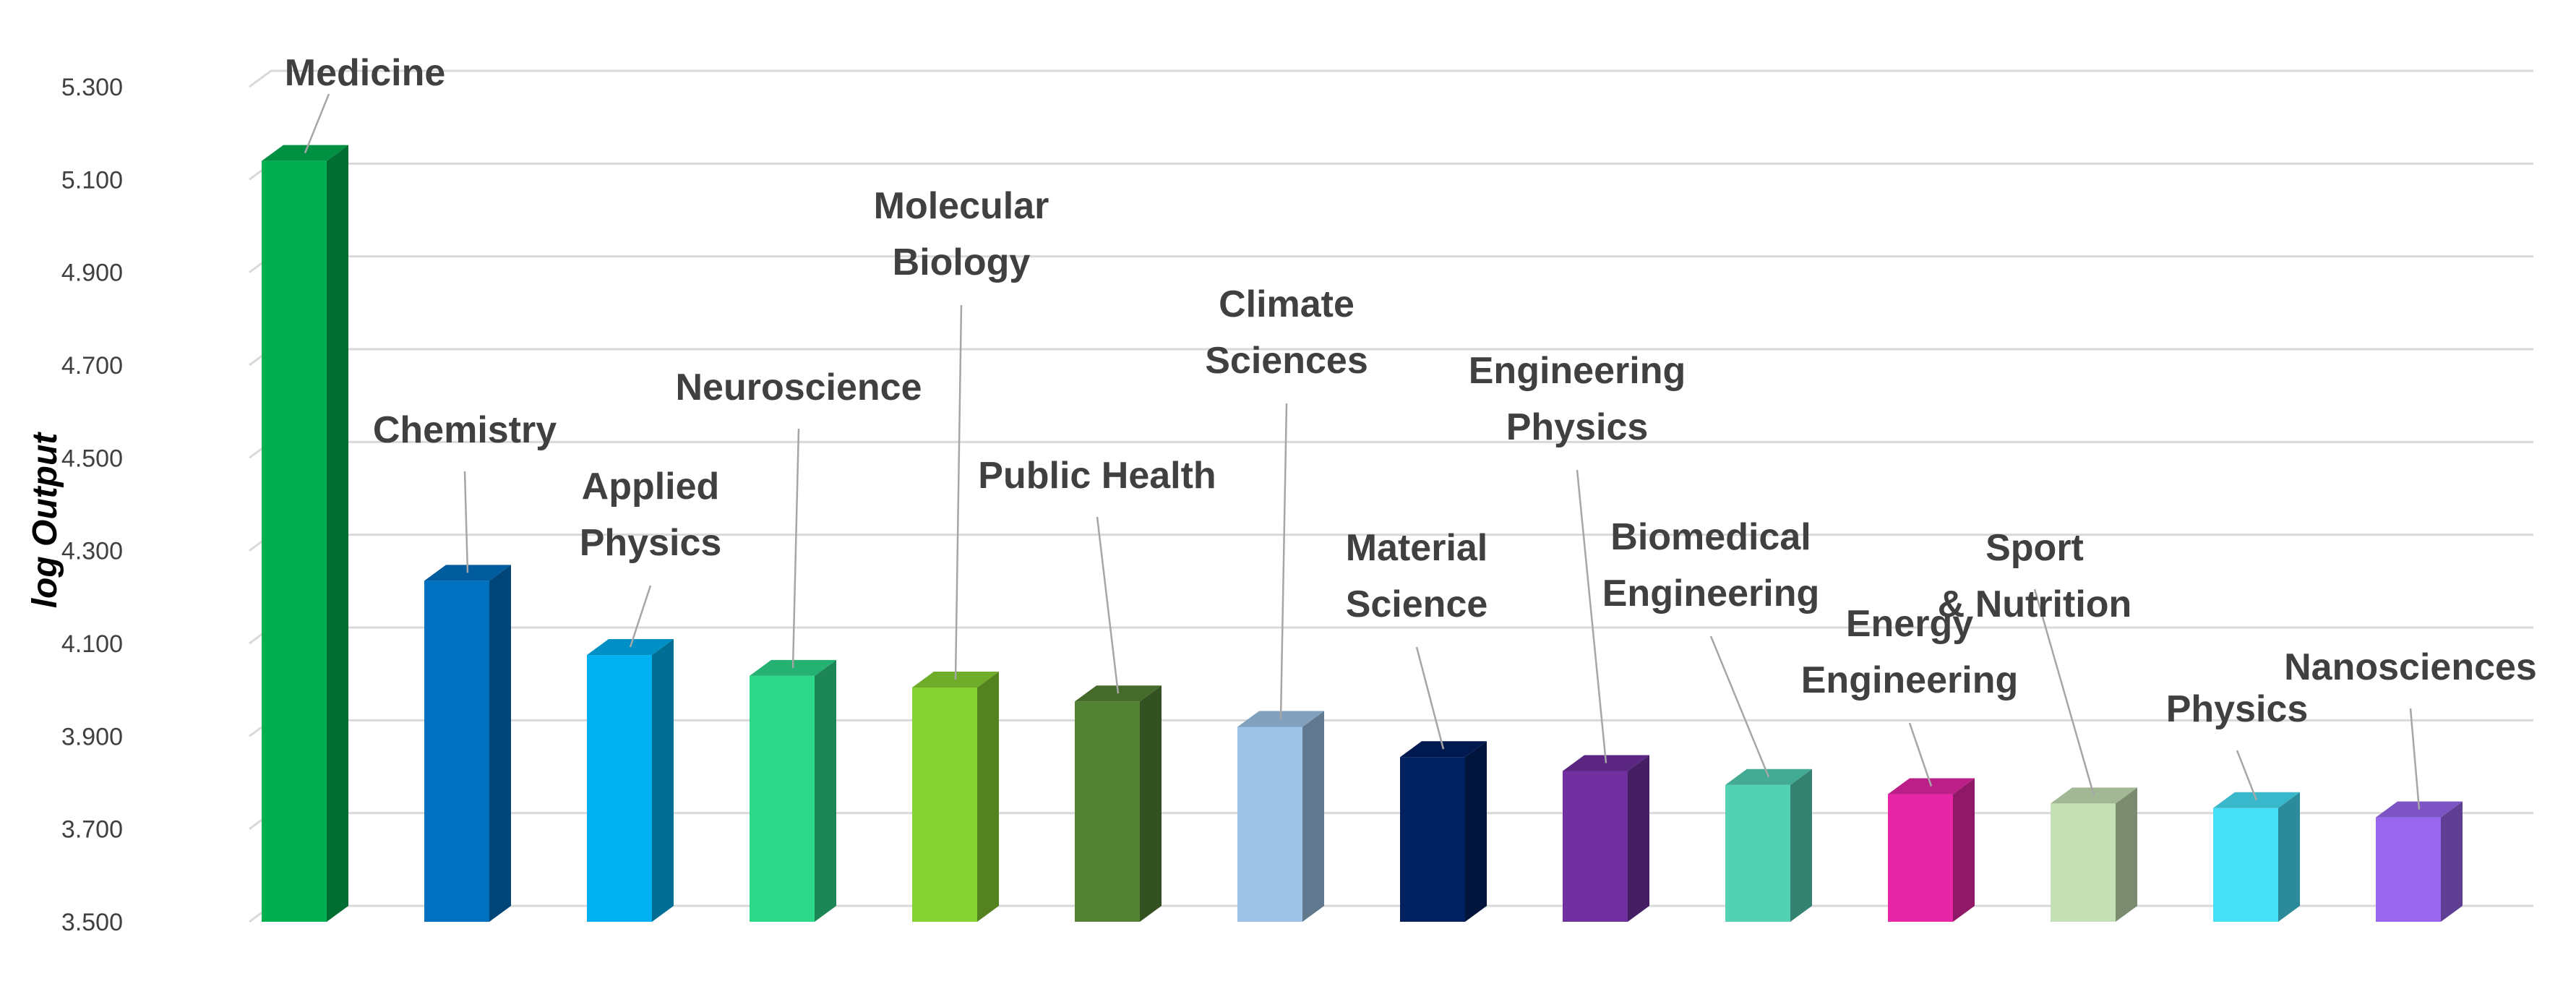 Image resolution: width=2576 pixels, height=989 pixels. I want to click on y-tick-label: 3.700, so click(92, 830).